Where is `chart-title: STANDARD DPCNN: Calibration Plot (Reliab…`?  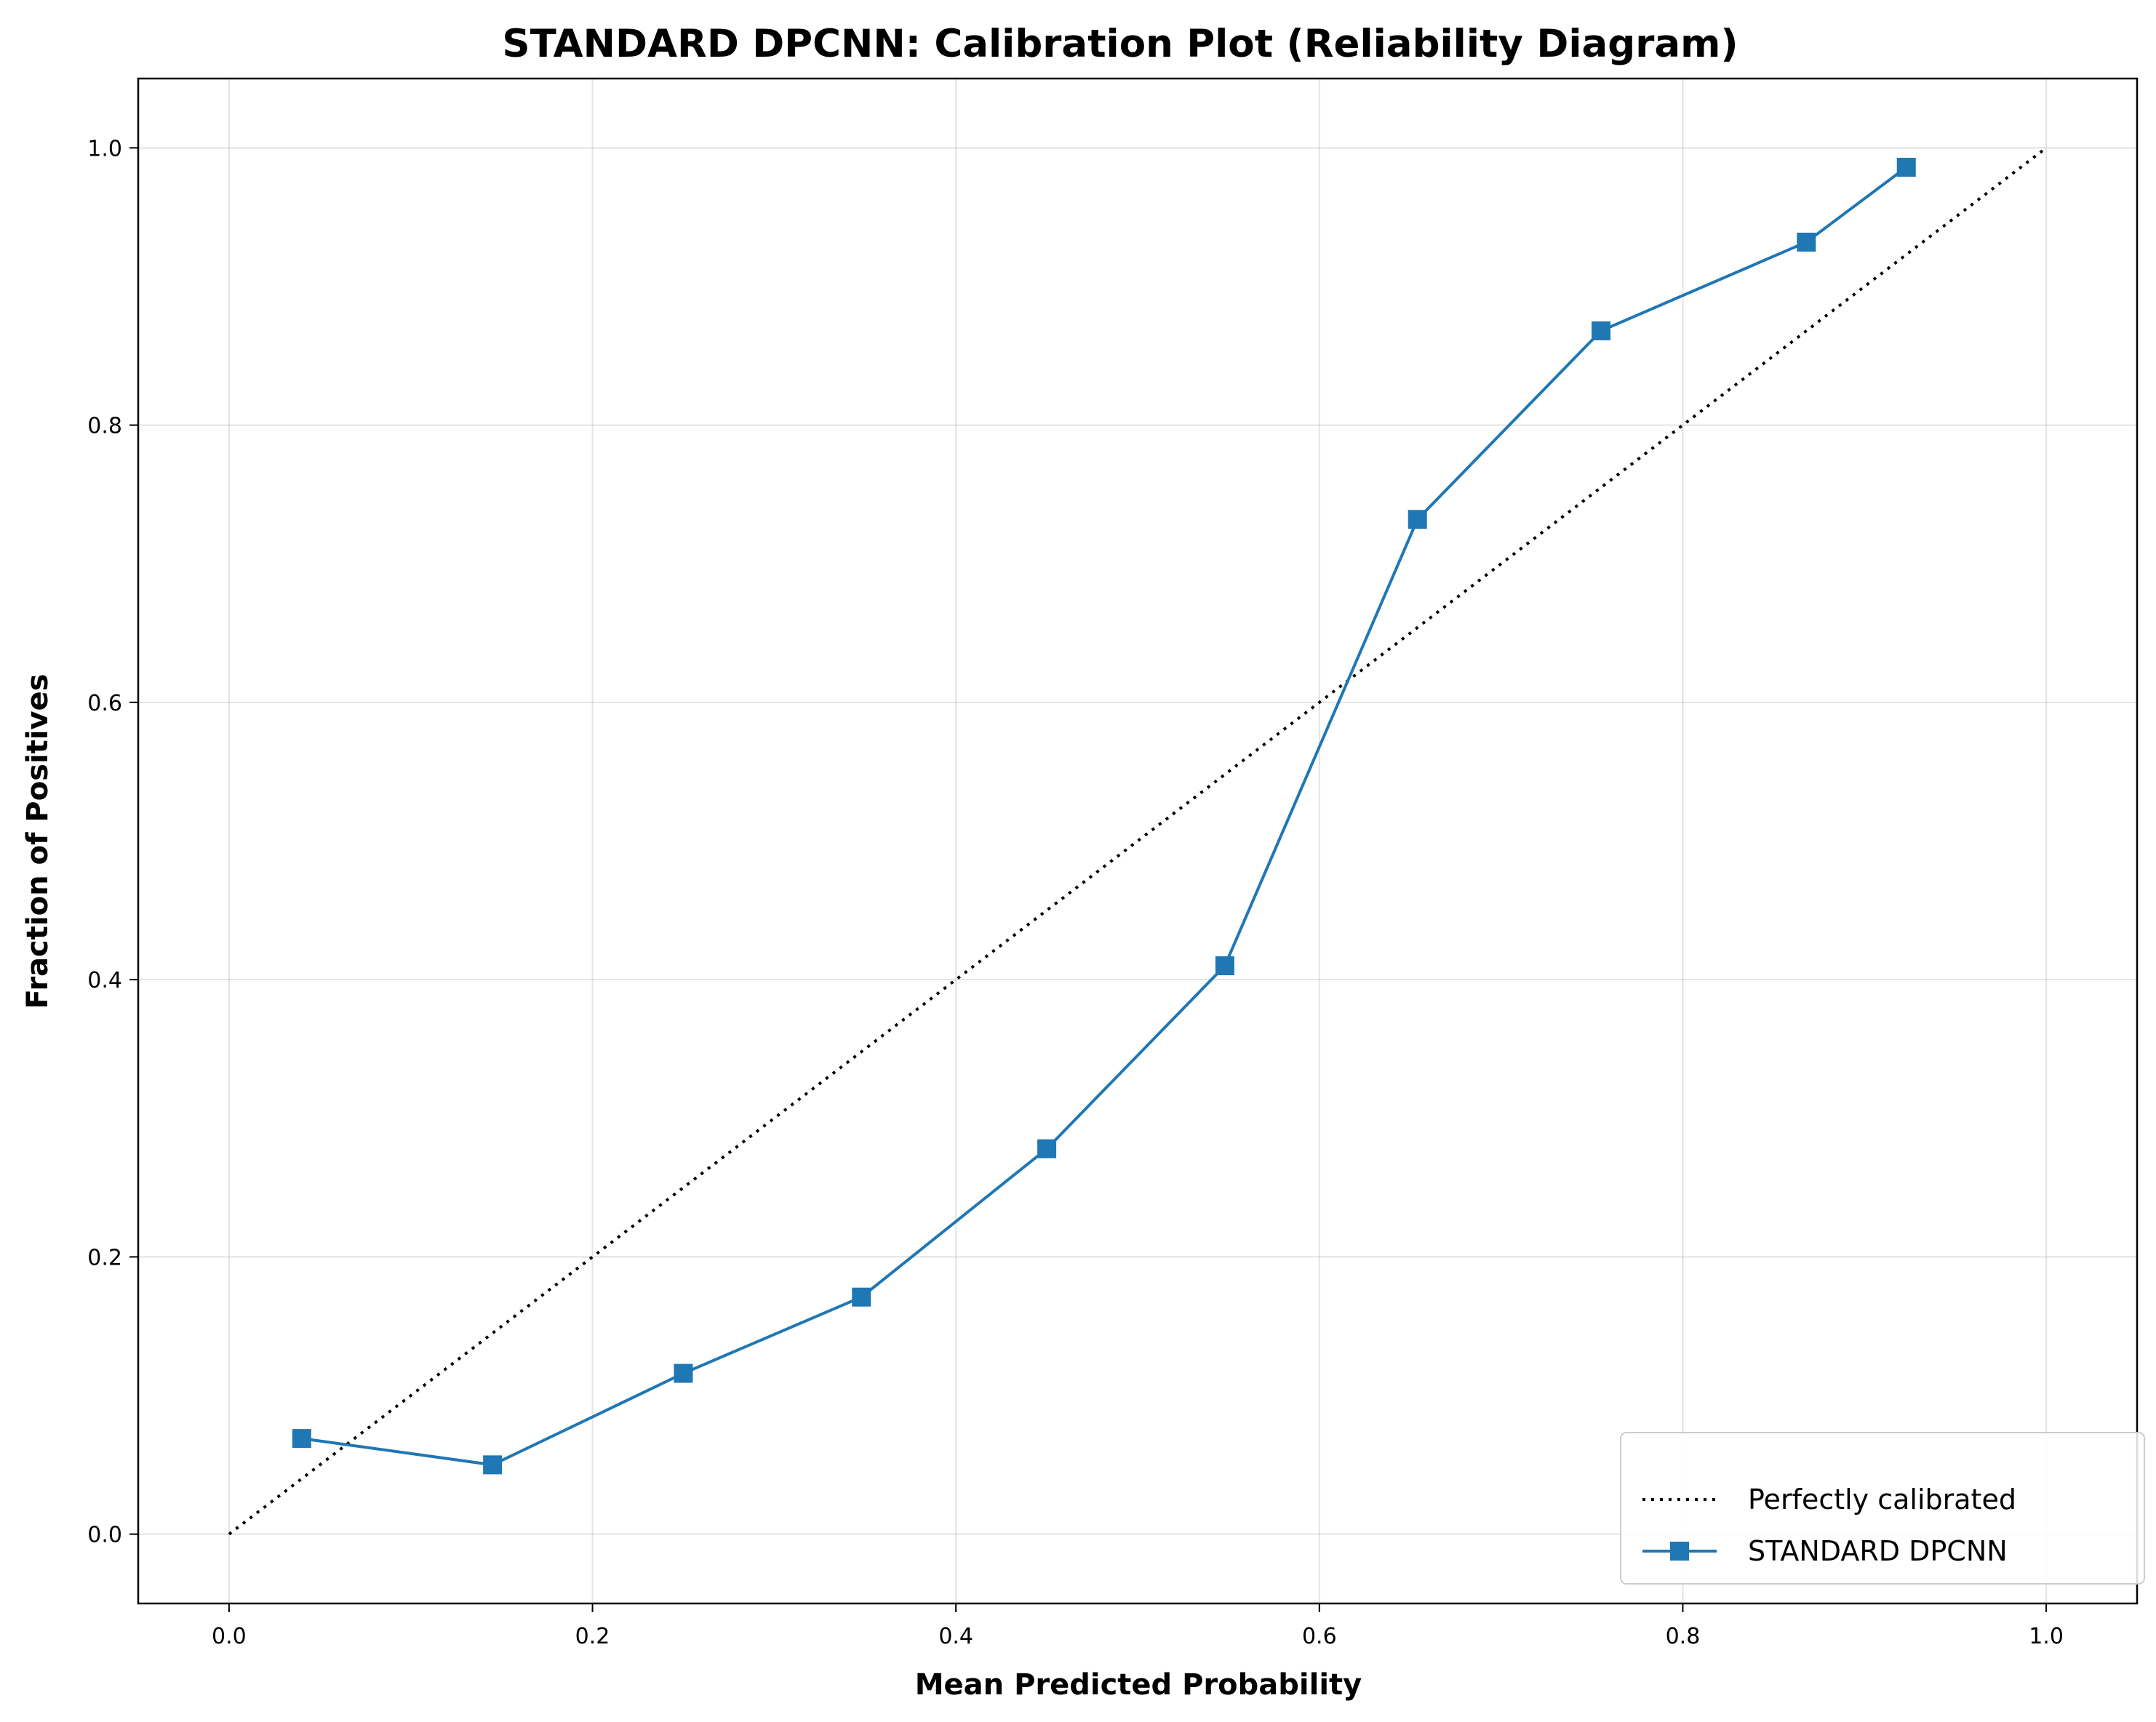
chart-title: STANDARD DPCNN: Calibration Plot (Reliab… is located at coordinates (1120, 44).